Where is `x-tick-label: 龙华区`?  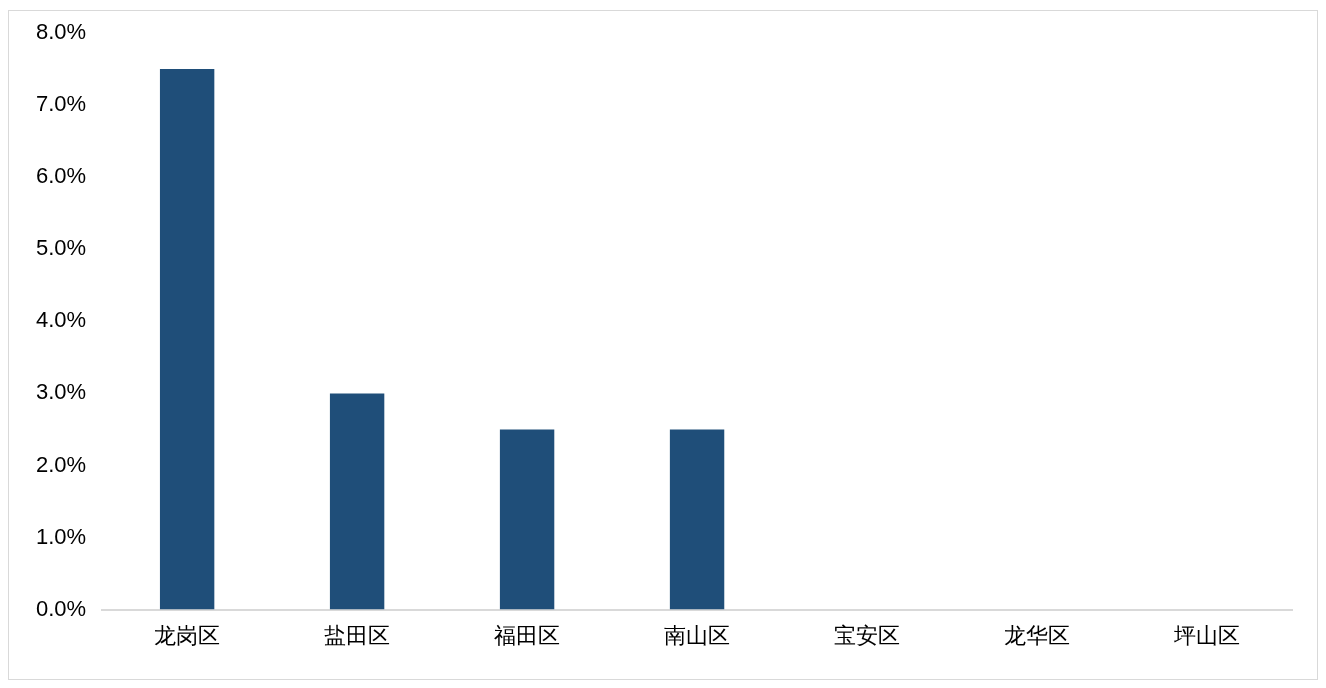 x-tick-label: 龙华区 is located at coordinates (1037, 635).